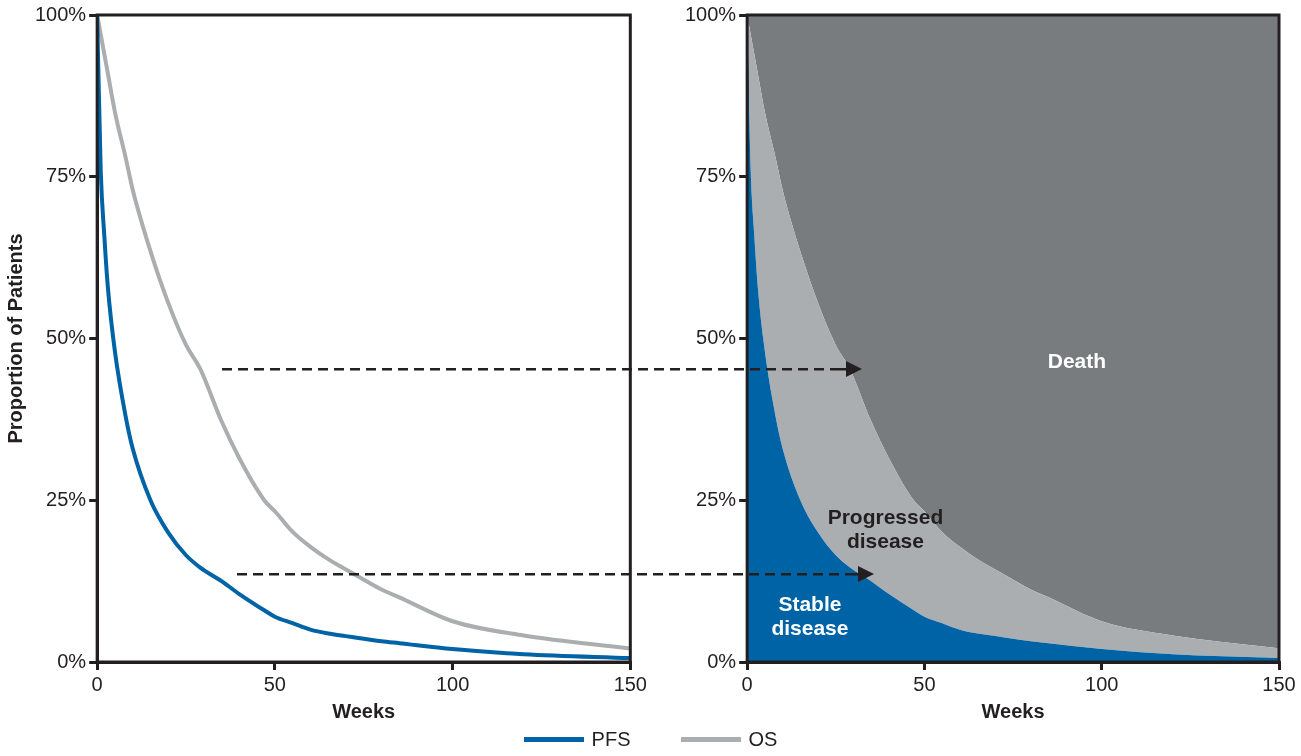  What do you see at coordinates (763, 739) in the screenshot?
I see `legend-label: OS` at bounding box center [763, 739].